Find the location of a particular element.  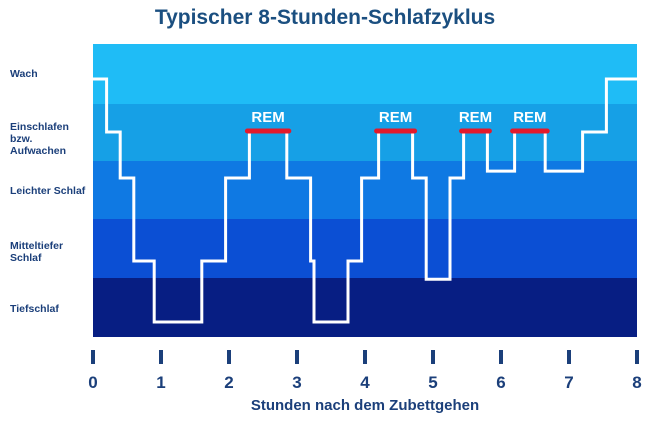

x-tick-label: 4 is located at coordinates (365, 382).